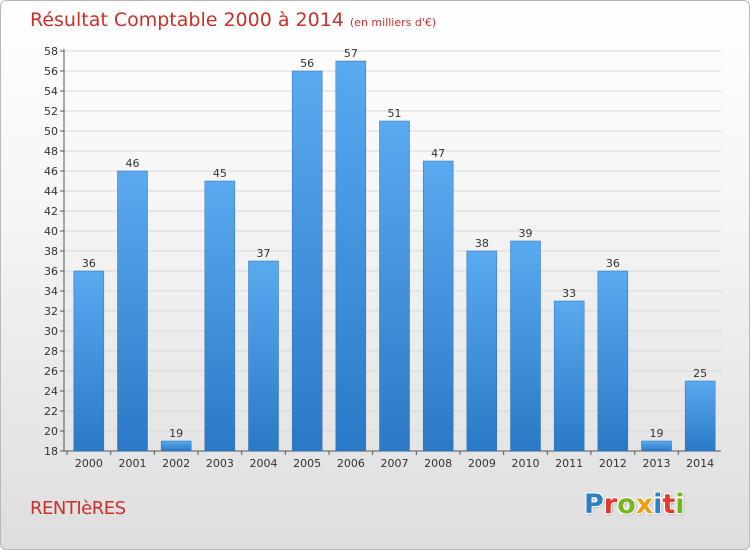 This screenshot has height=550, width=750. Describe the element at coordinates (51, 71) in the screenshot. I see `y-tick-label: 56` at that location.